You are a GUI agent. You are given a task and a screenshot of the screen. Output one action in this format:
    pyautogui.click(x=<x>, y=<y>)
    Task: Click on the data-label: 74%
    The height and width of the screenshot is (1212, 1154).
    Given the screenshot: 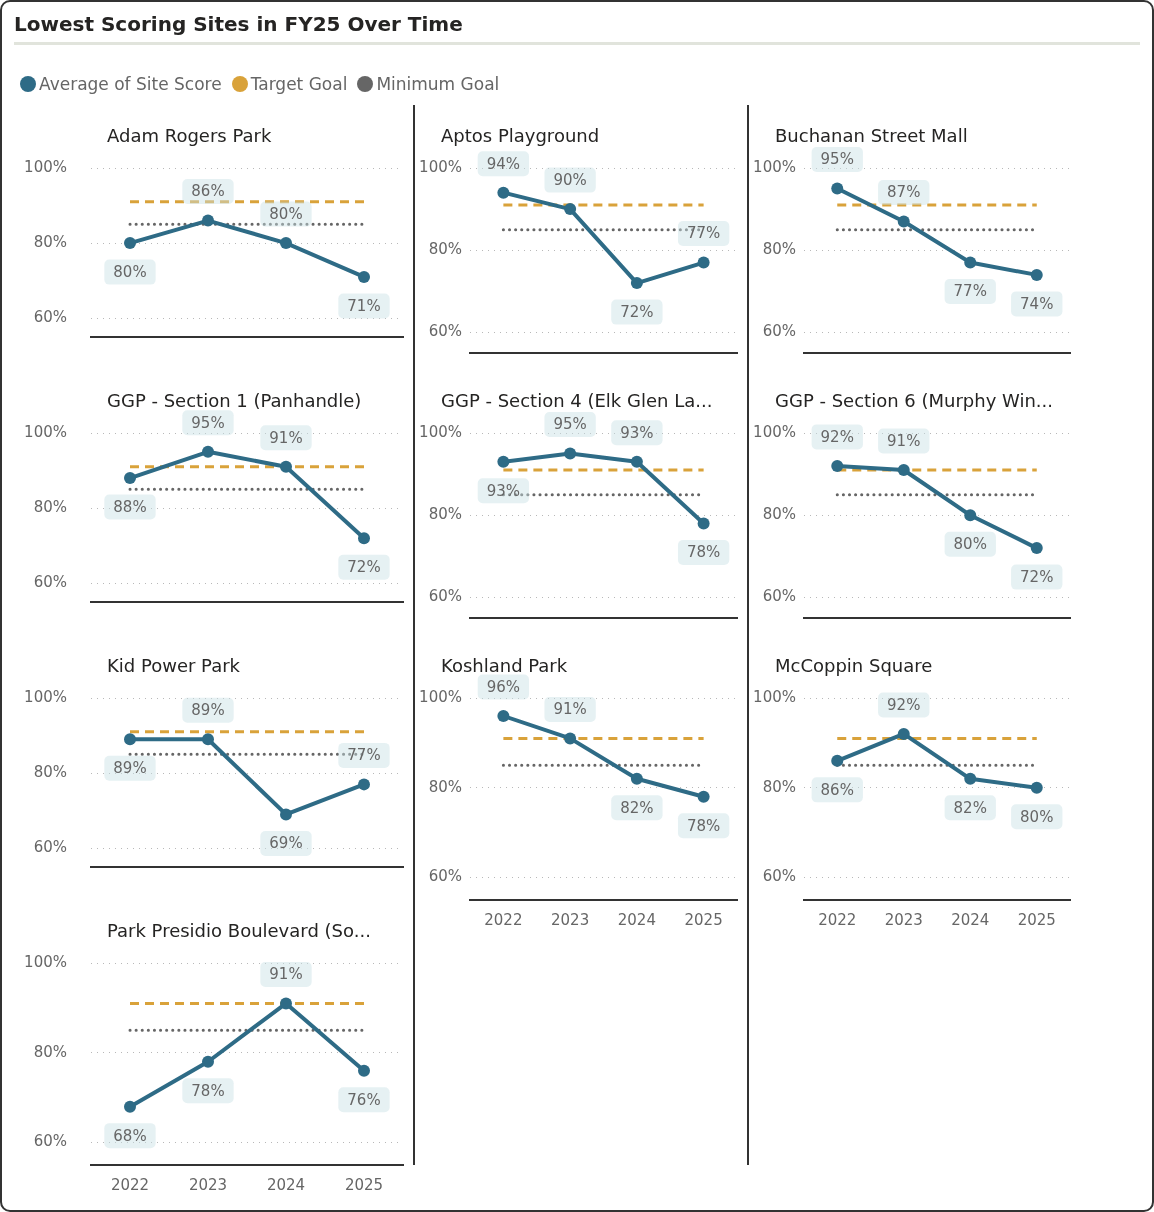 What is the action you would take?
    pyautogui.click(x=1037, y=303)
    